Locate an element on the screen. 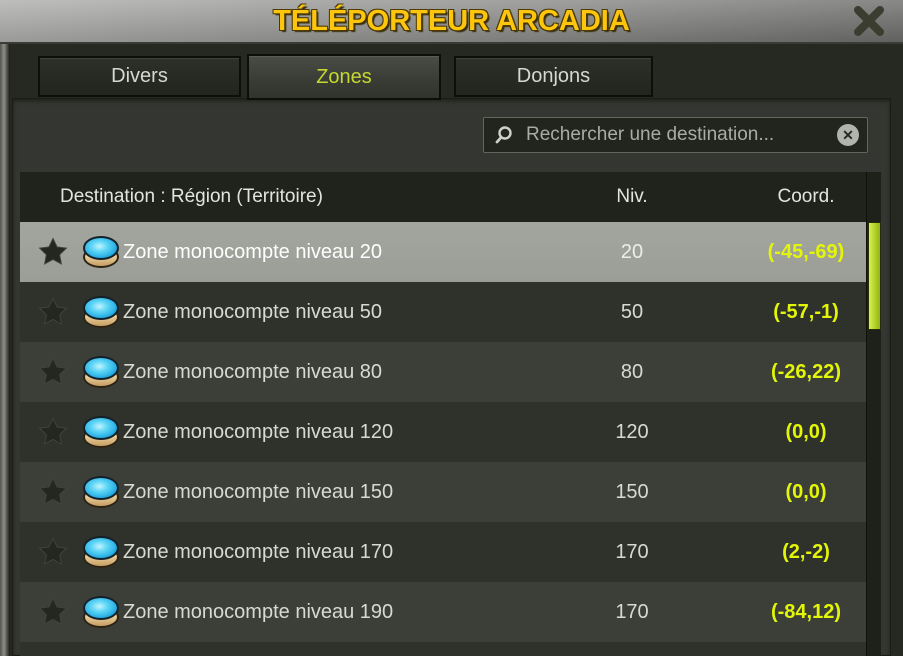 This screenshot has height=656, width=903. clear-search-icon: ✕ is located at coordinates (848, 135).